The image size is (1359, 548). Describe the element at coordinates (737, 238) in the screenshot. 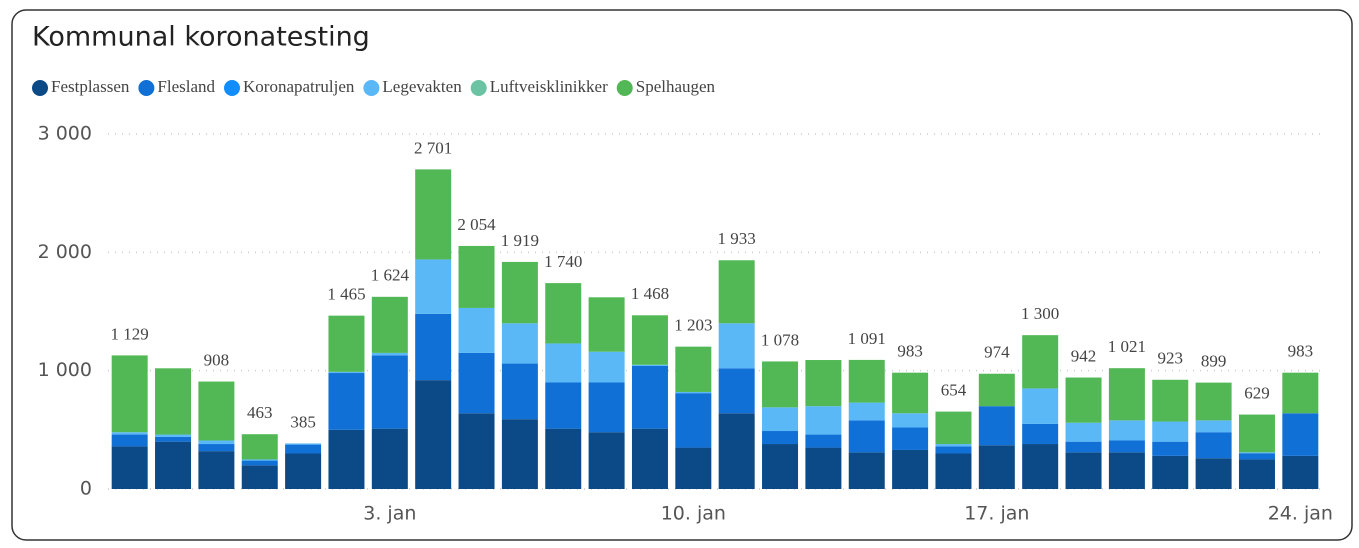

I see `data-label: 1 933` at that location.